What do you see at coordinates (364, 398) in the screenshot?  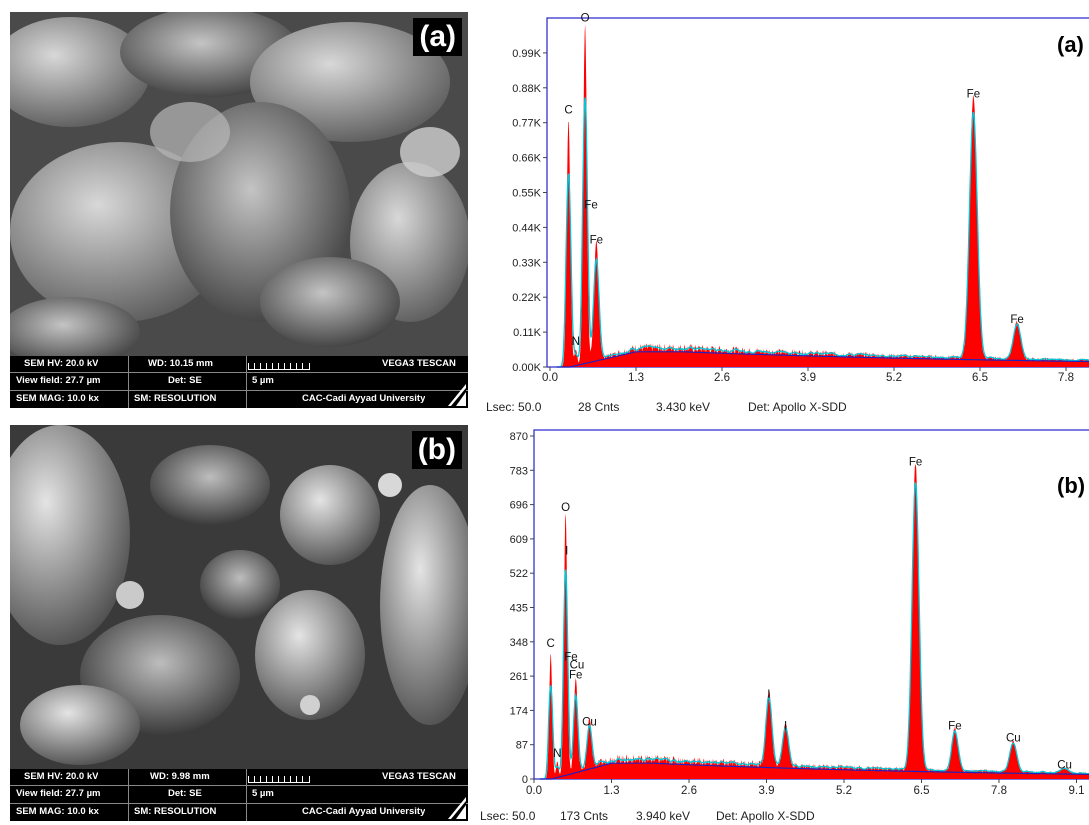 I see `sem-institution: CAC-Cadi Ayyad University` at bounding box center [364, 398].